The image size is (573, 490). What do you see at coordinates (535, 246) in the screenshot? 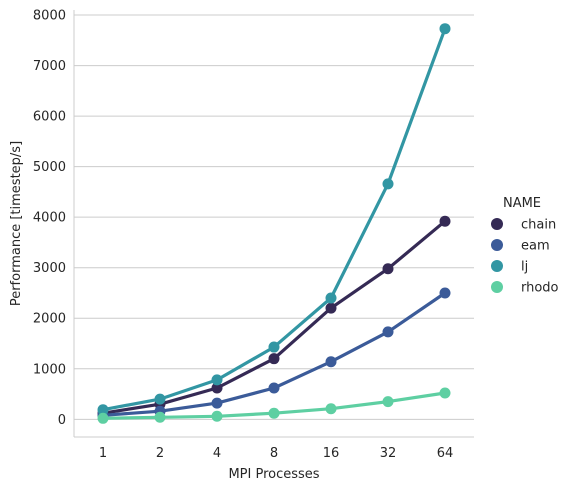
I see `legend-label-eam: eam` at bounding box center [535, 246].